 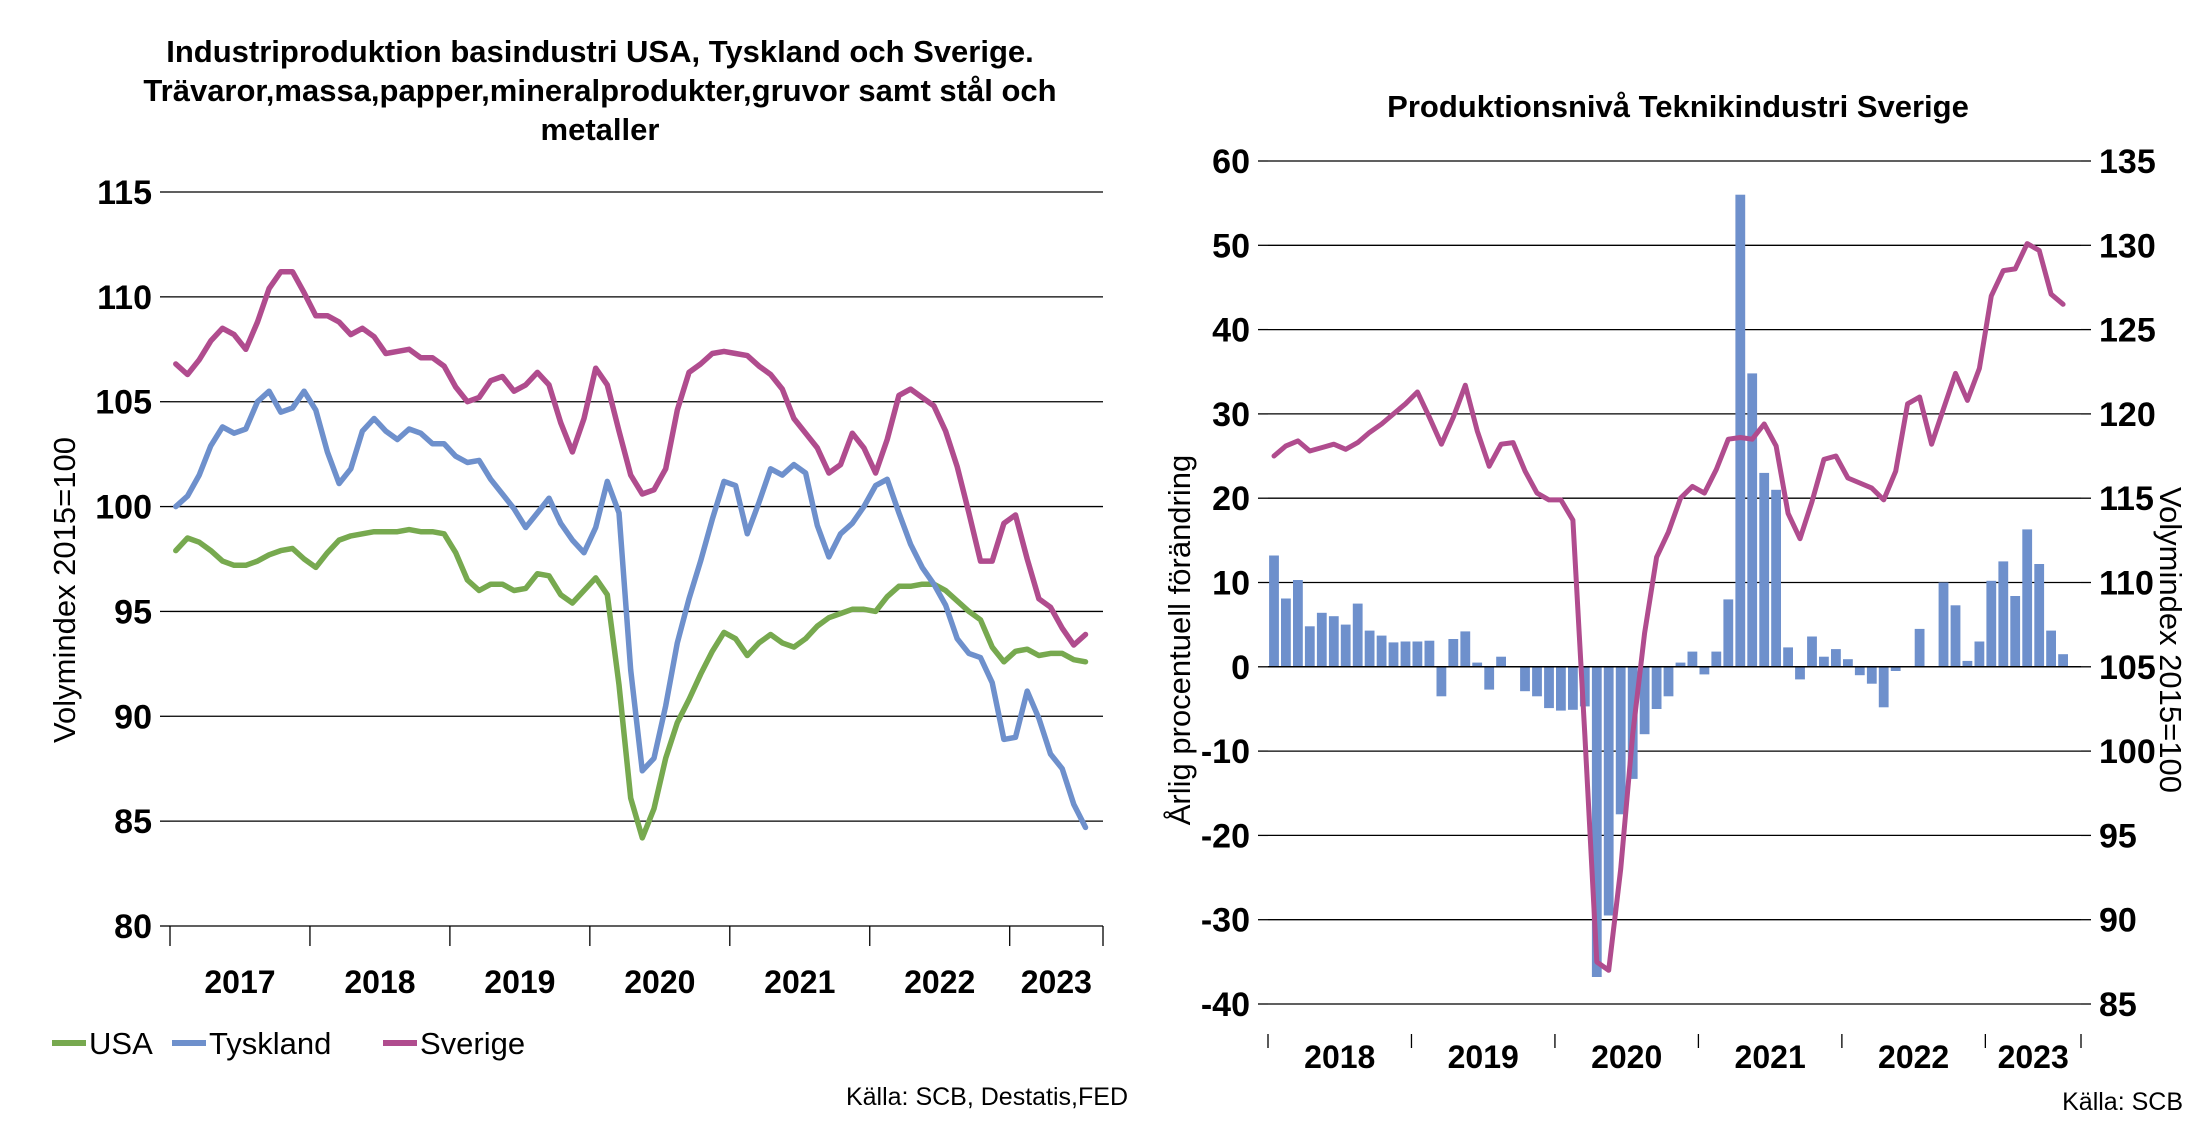 What do you see at coordinates (239, 982) in the screenshot?
I see `left-x-tick-label: 2017` at bounding box center [239, 982].